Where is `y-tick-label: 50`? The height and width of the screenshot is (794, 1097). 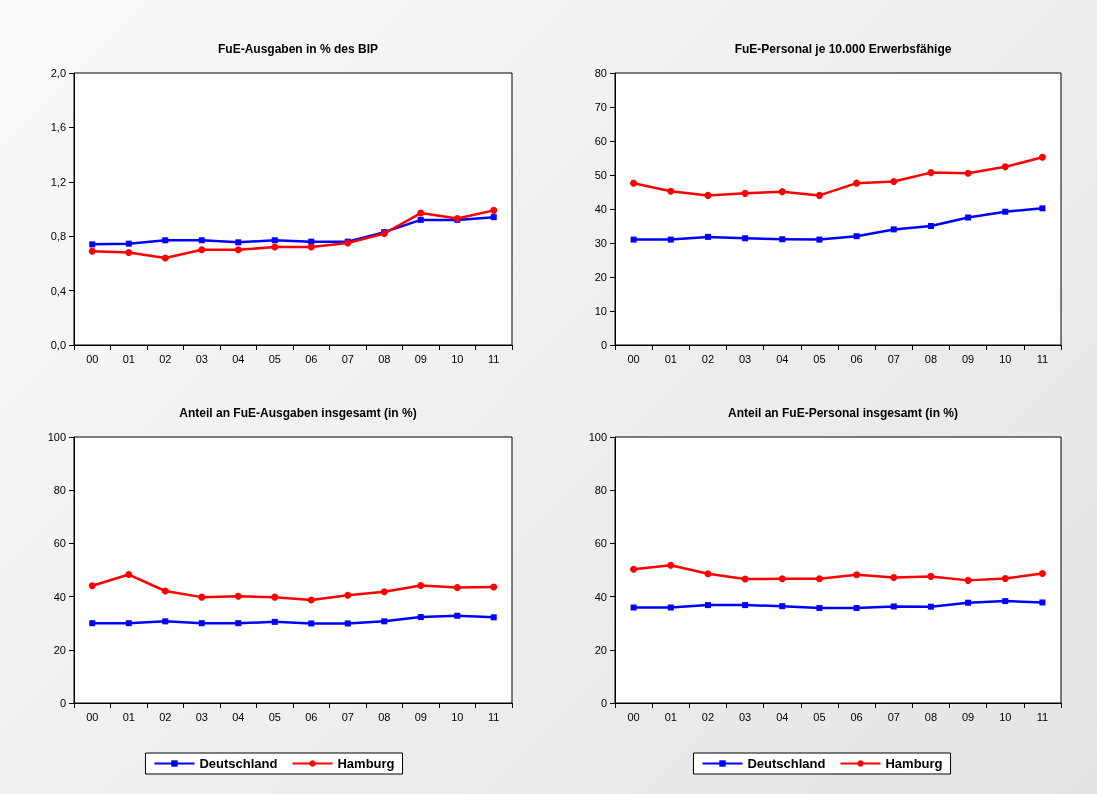 y-tick-label: 50 is located at coordinates (600, 175).